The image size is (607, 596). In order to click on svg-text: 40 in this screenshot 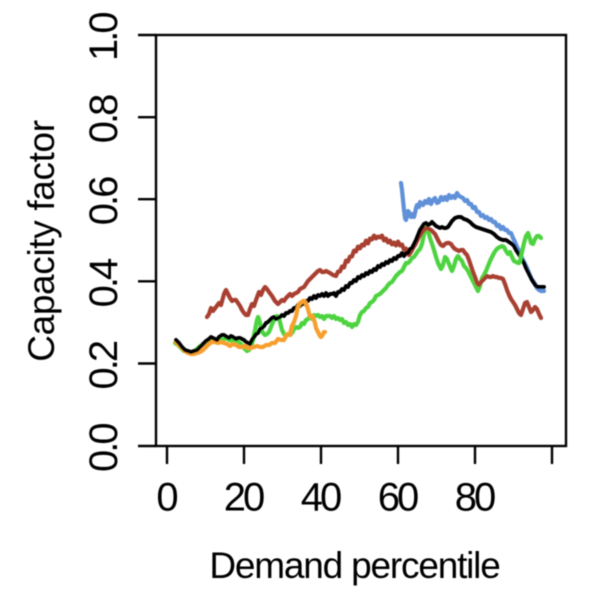, I will do `click(321, 498)`.